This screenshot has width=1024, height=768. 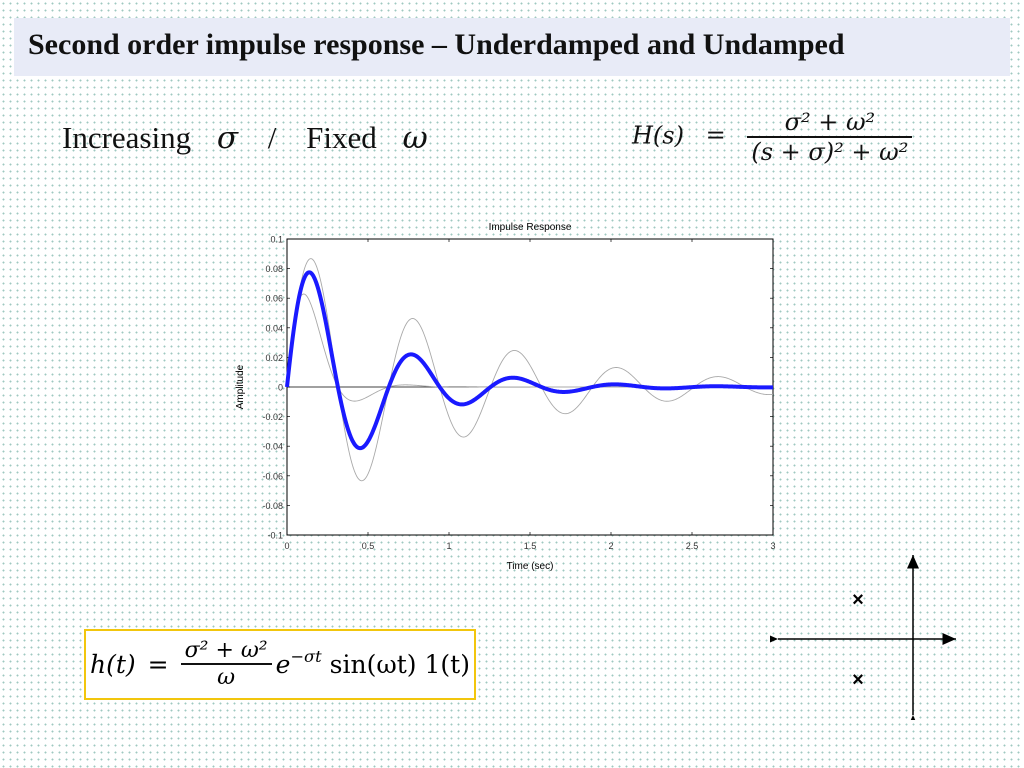 What do you see at coordinates (276, 240) in the screenshot?
I see `y-tick-label: 0.1` at bounding box center [276, 240].